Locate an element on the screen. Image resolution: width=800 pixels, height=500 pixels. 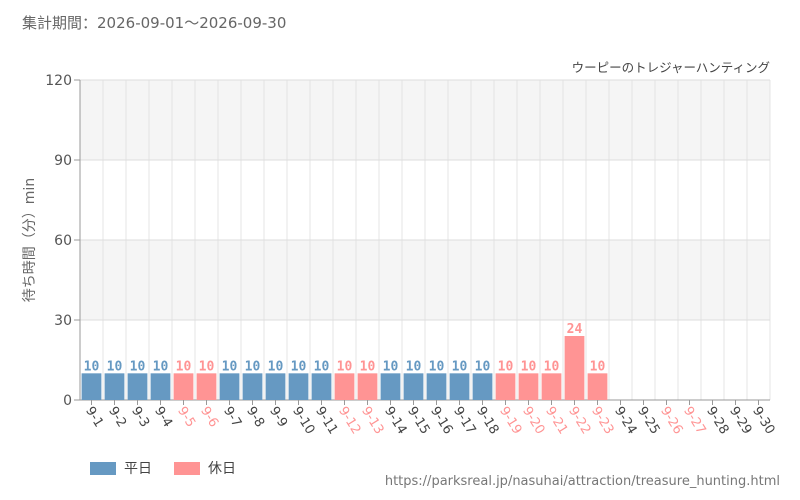
x-tick-label: 9-19 is located at coordinates (510, 420).